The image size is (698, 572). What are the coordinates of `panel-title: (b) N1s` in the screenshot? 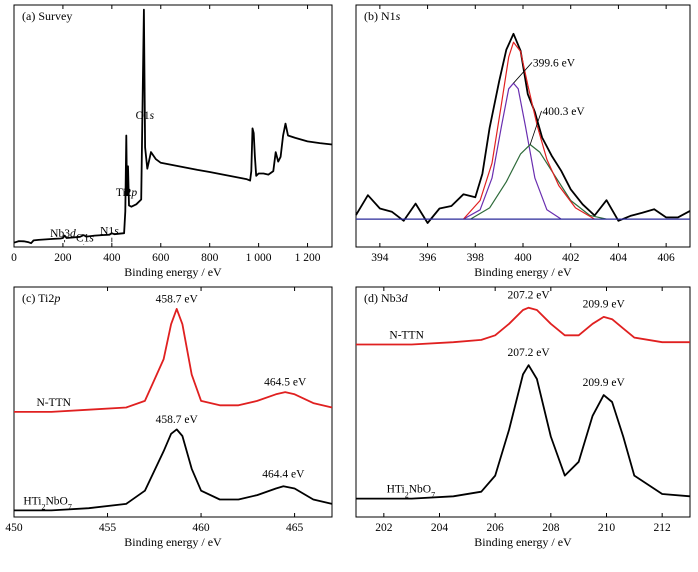 It's located at (382, 16).